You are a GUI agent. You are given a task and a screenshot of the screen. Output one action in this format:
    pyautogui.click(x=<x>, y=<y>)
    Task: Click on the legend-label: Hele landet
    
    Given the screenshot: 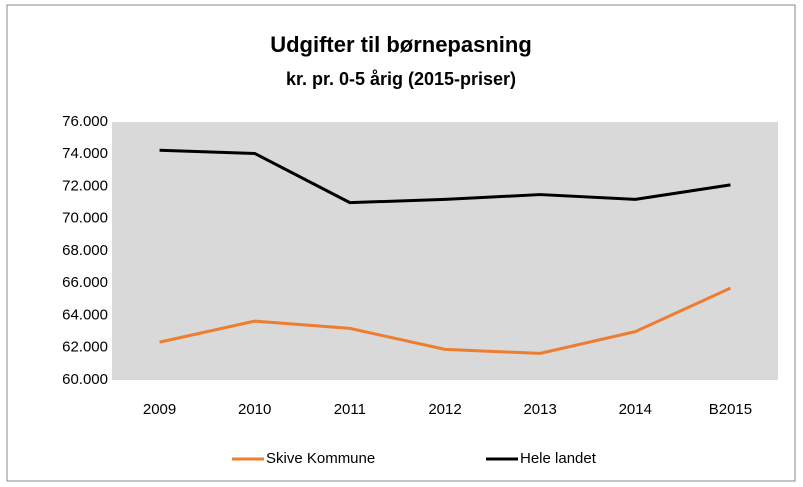 What is the action you would take?
    pyautogui.click(x=558, y=458)
    